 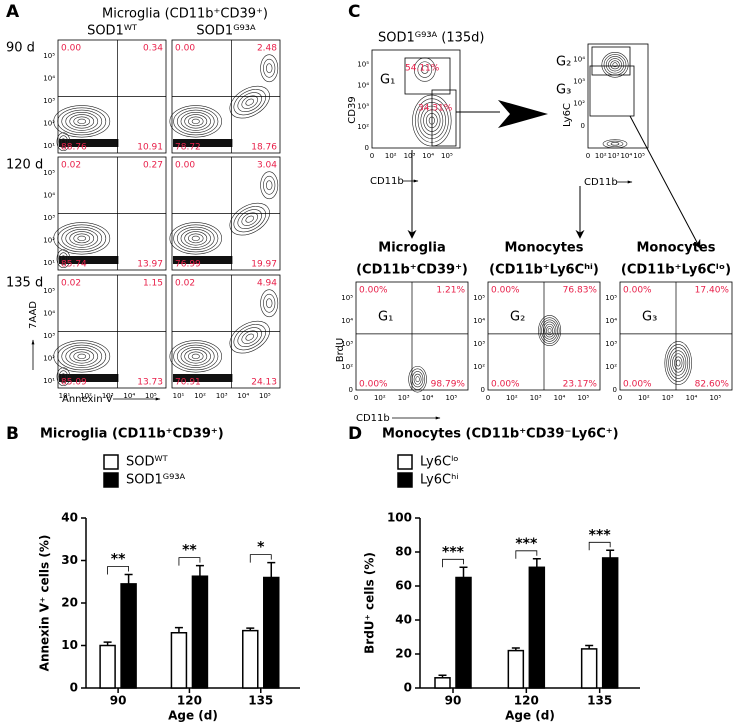 I want to click on gating-arrow, so click(x=665, y=182).